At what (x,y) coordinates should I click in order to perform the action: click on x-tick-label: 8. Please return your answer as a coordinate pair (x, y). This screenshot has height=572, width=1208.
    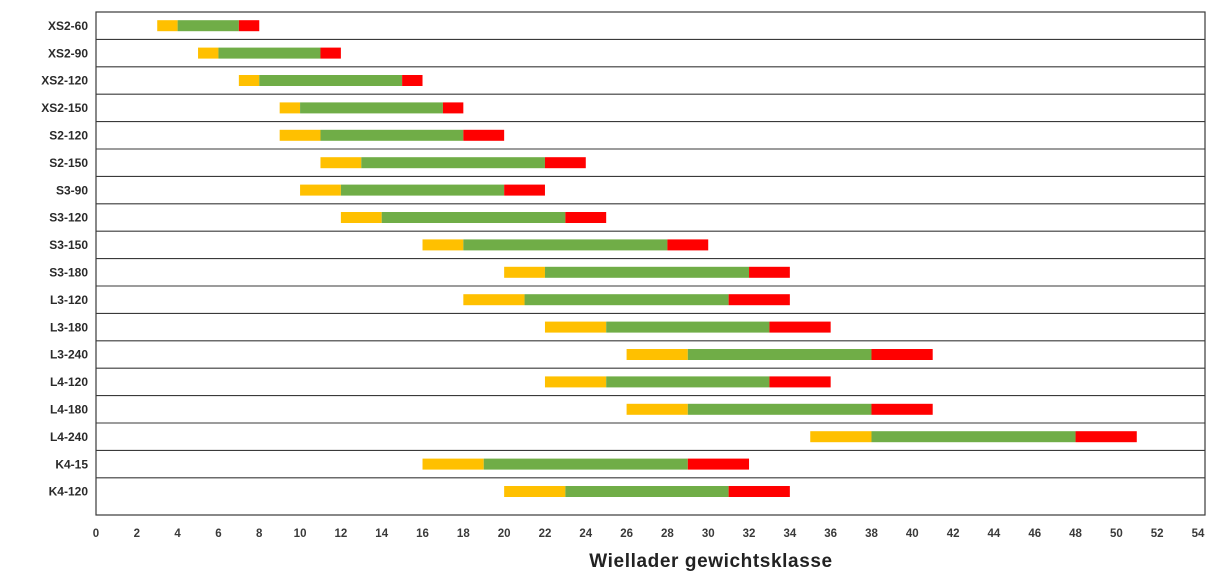
    Looking at the image, I should click on (259, 534).